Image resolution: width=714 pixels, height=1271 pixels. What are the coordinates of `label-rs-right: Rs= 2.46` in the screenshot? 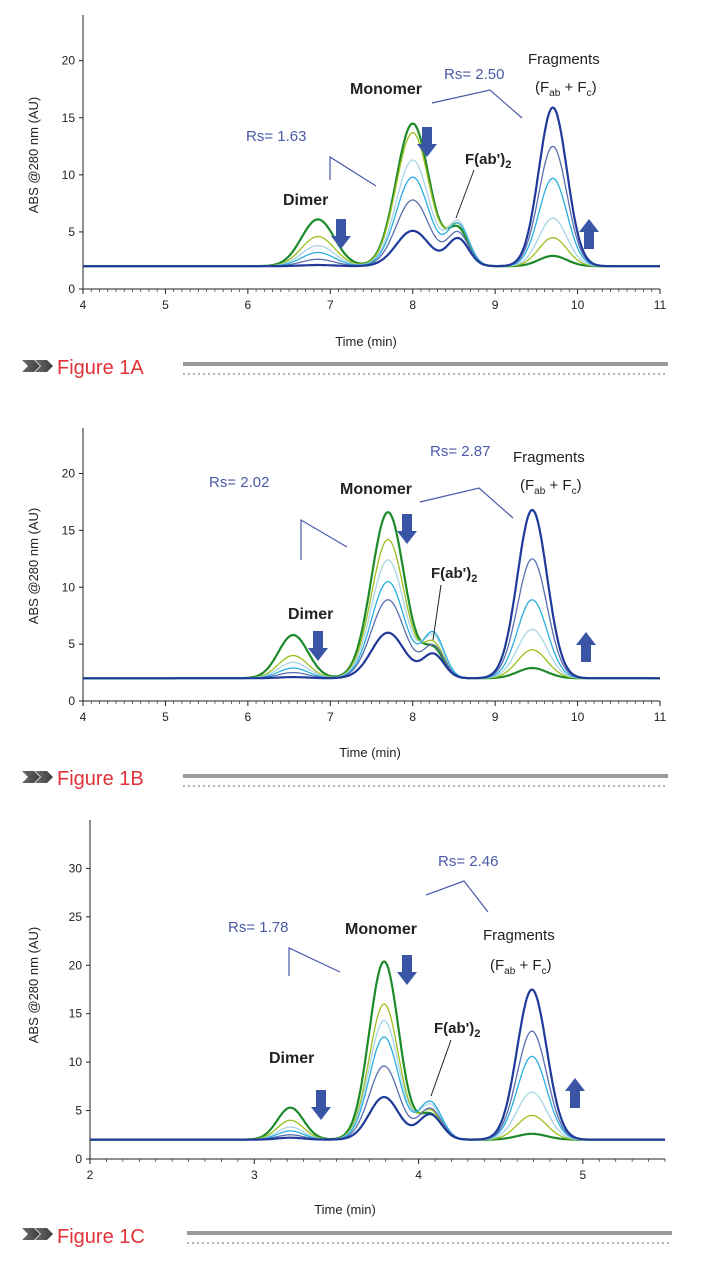 It's located at (468, 861).